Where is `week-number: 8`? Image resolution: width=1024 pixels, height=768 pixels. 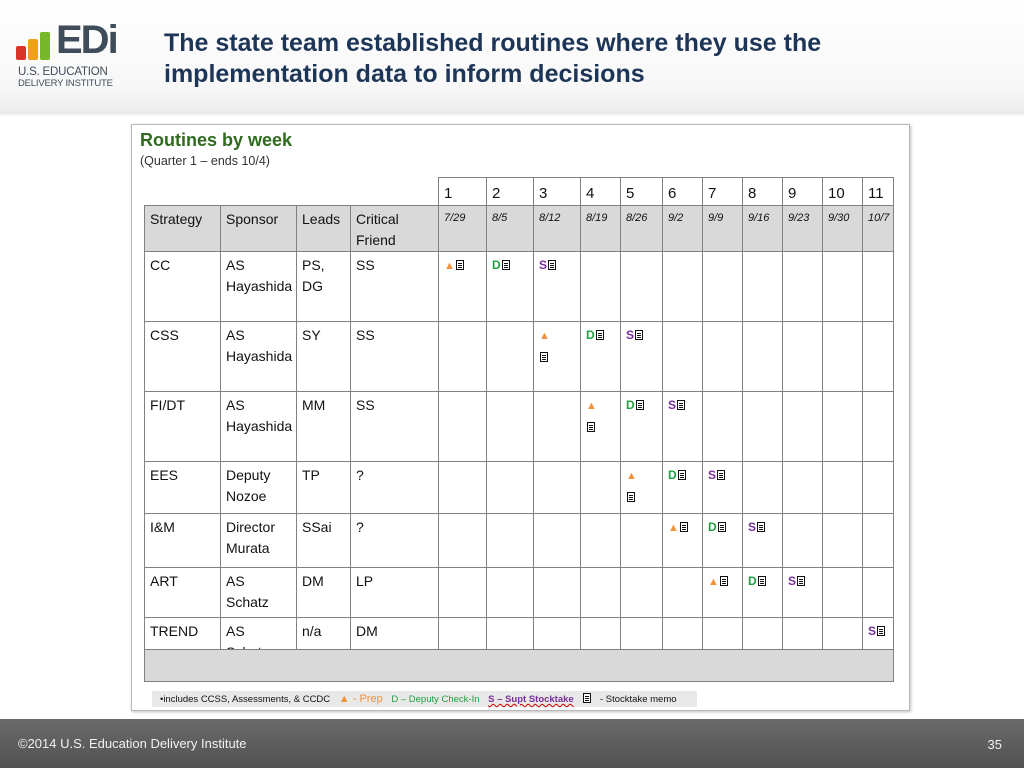 week-number: 8 is located at coordinates (752, 193).